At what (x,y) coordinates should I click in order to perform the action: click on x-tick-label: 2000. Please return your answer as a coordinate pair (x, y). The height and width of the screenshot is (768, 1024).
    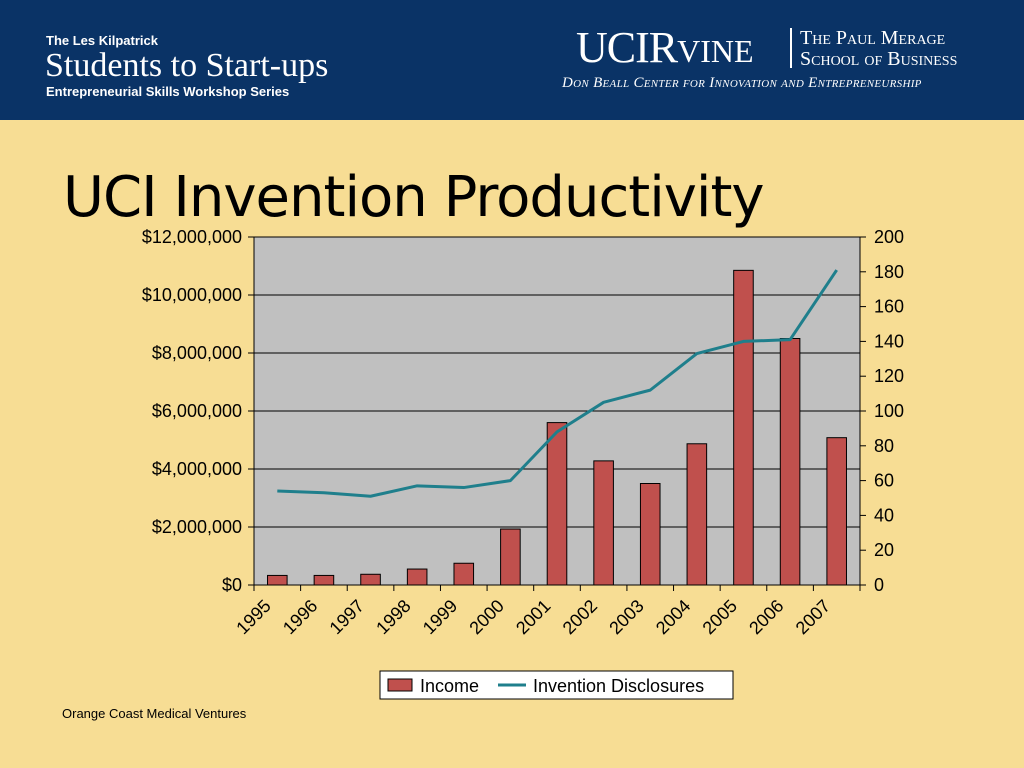
    Looking at the image, I should click on (486, 617).